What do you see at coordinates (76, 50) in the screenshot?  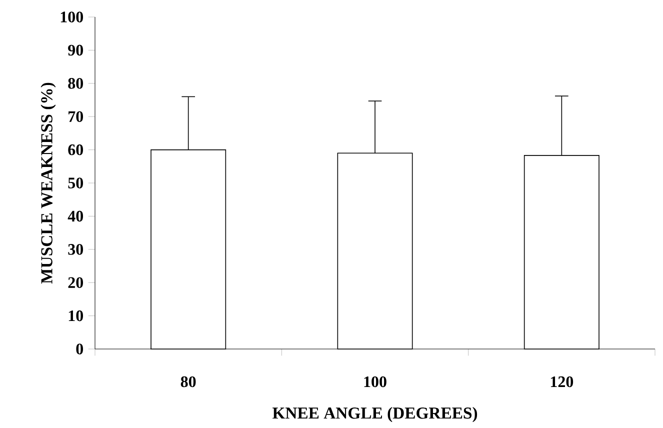 I see `y-tick-label: 90` at bounding box center [76, 50].